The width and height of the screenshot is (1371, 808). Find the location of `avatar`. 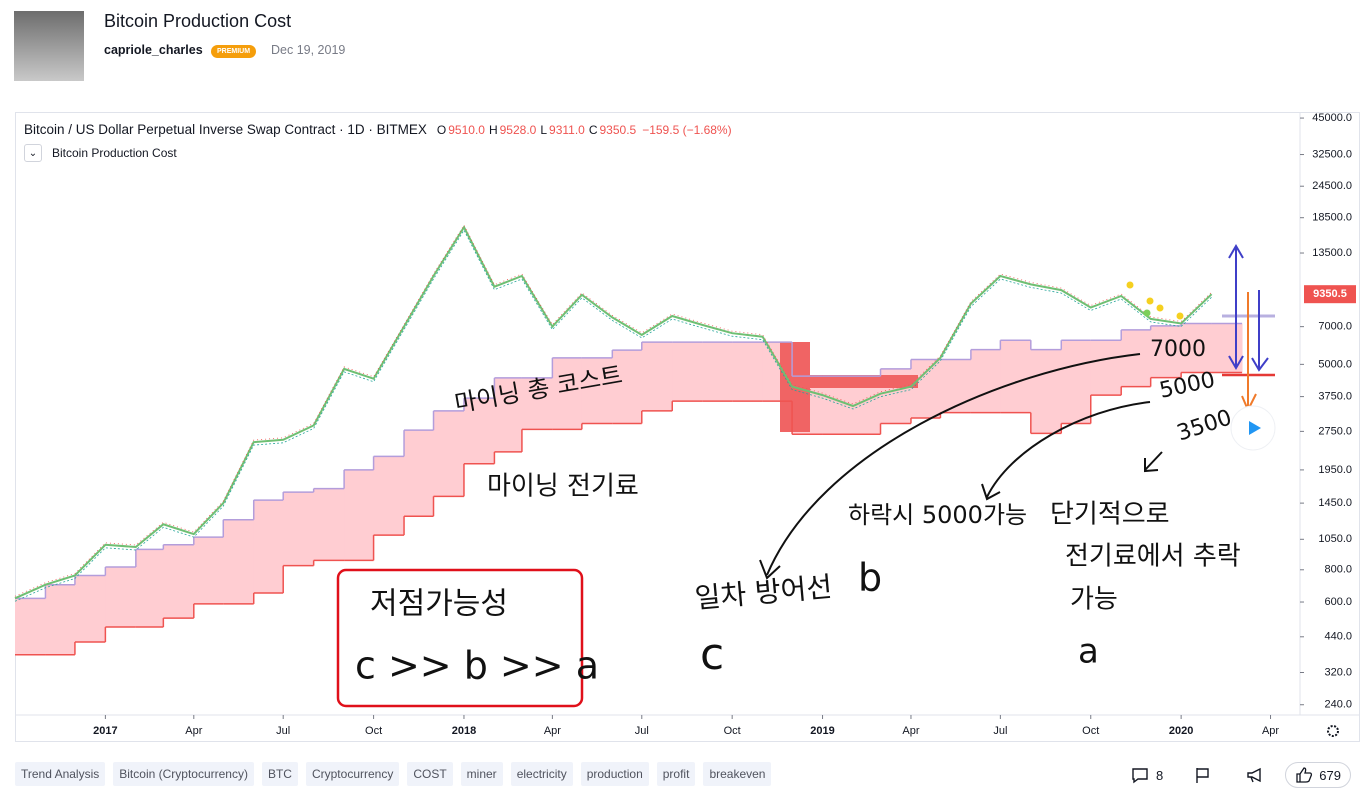

avatar is located at coordinates (49, 46).